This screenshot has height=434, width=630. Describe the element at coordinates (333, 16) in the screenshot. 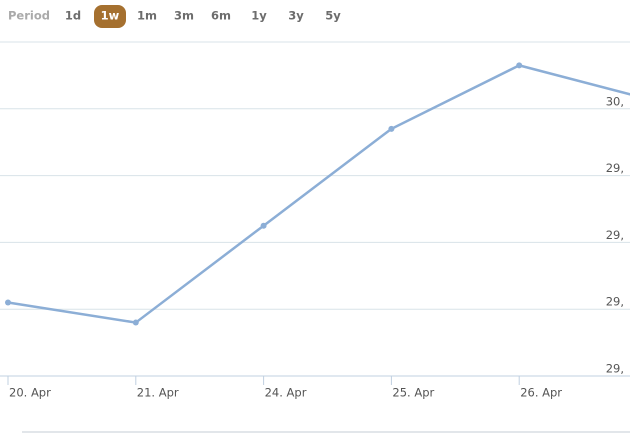

I see `period-button: 5y` at that location.